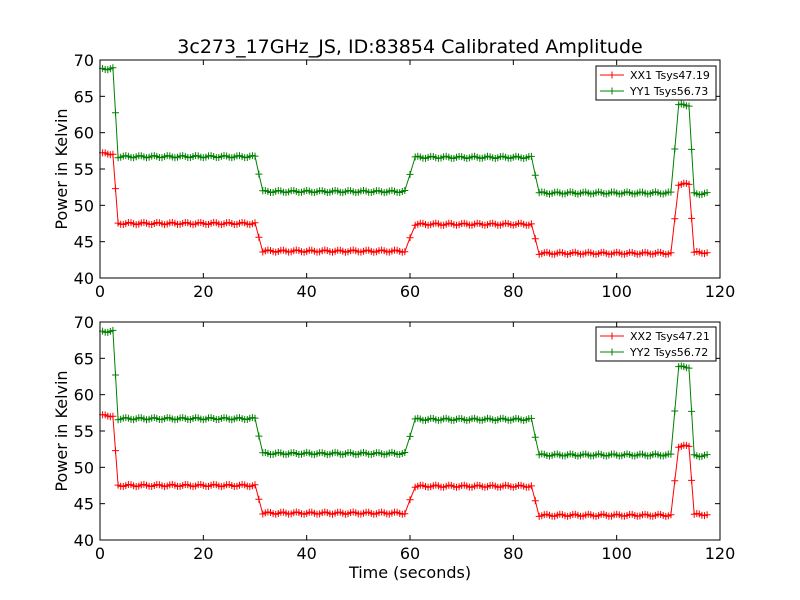 Image resolution: width=800 pixels, height=600 pixels. I want to click on legend: XX2 Tsys47.21 YY2 Tsys56.72, so click(656, 344).